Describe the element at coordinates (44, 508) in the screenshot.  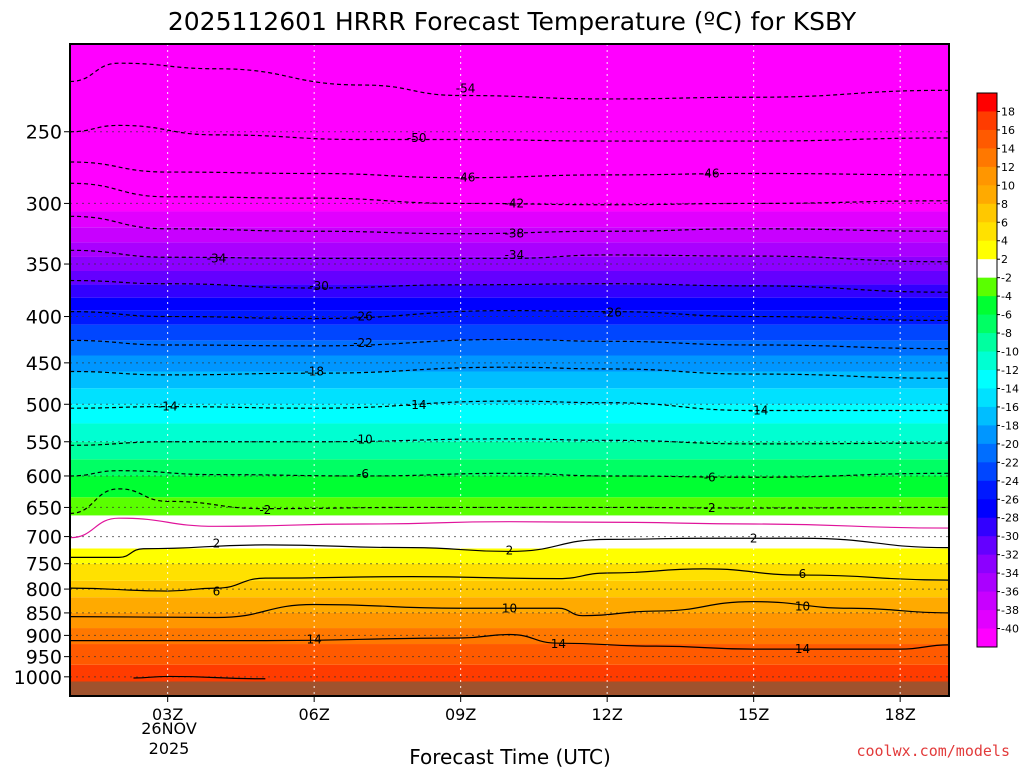
I see `y-tick-label: 650` at that location.